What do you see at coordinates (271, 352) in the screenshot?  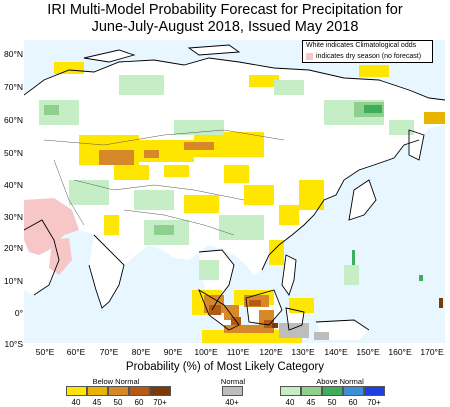 I see `lon-label: 120°E` at bounding box center [271, 352].